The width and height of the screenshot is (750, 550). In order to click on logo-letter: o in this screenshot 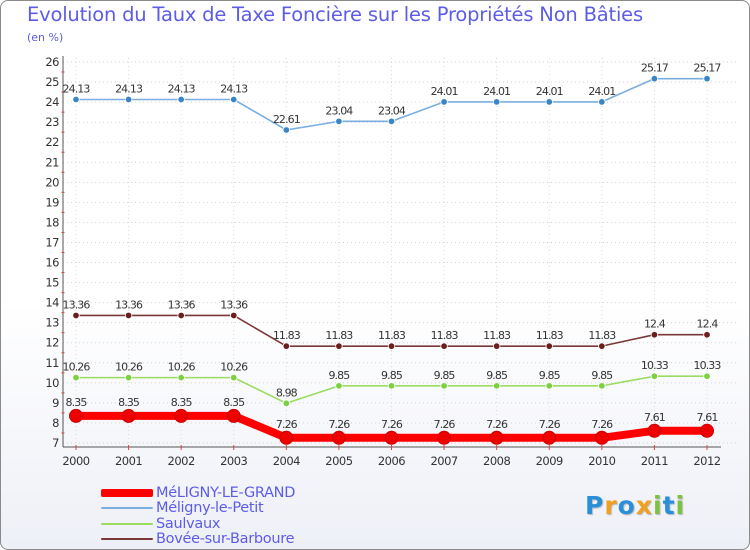, I will do `click(626, 505)`.